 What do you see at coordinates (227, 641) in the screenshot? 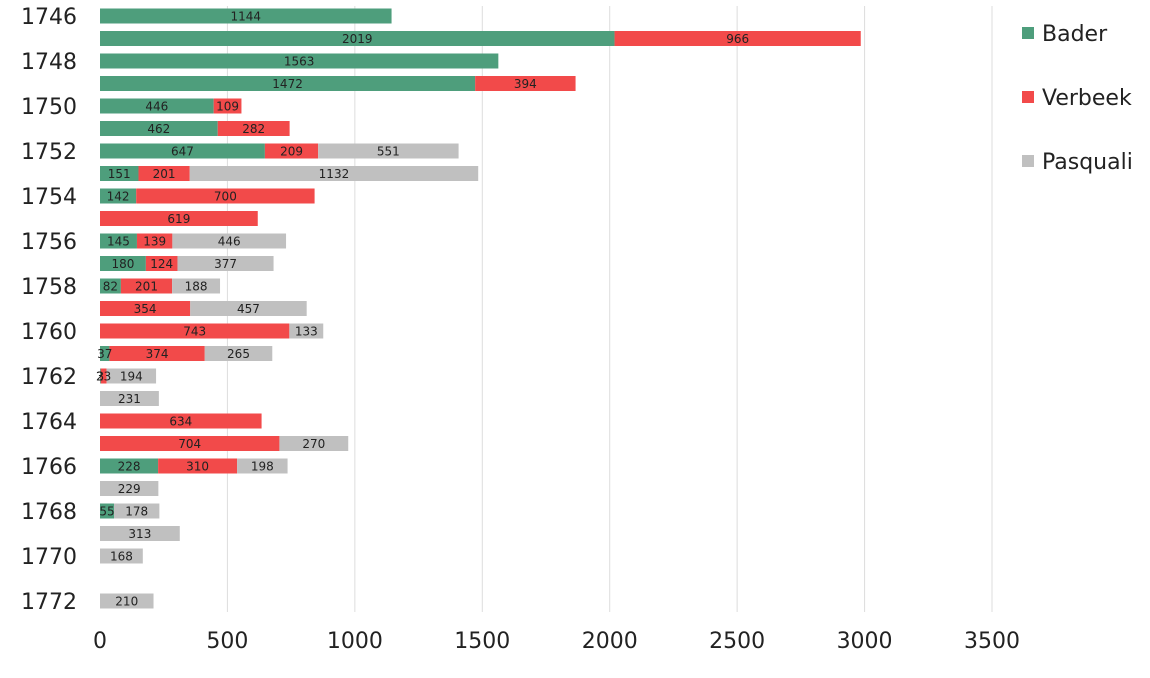
I see `x-tick-label: 500` at bounding box center [227, 641].